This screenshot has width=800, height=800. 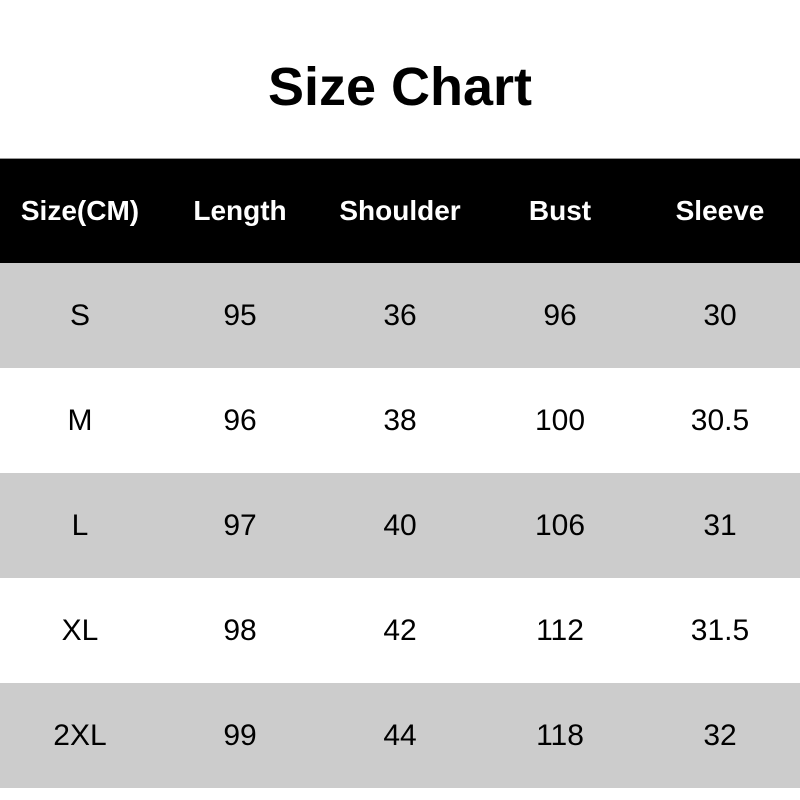 I want to click on cell-sleeve: 31, so click(x=720, y=525).